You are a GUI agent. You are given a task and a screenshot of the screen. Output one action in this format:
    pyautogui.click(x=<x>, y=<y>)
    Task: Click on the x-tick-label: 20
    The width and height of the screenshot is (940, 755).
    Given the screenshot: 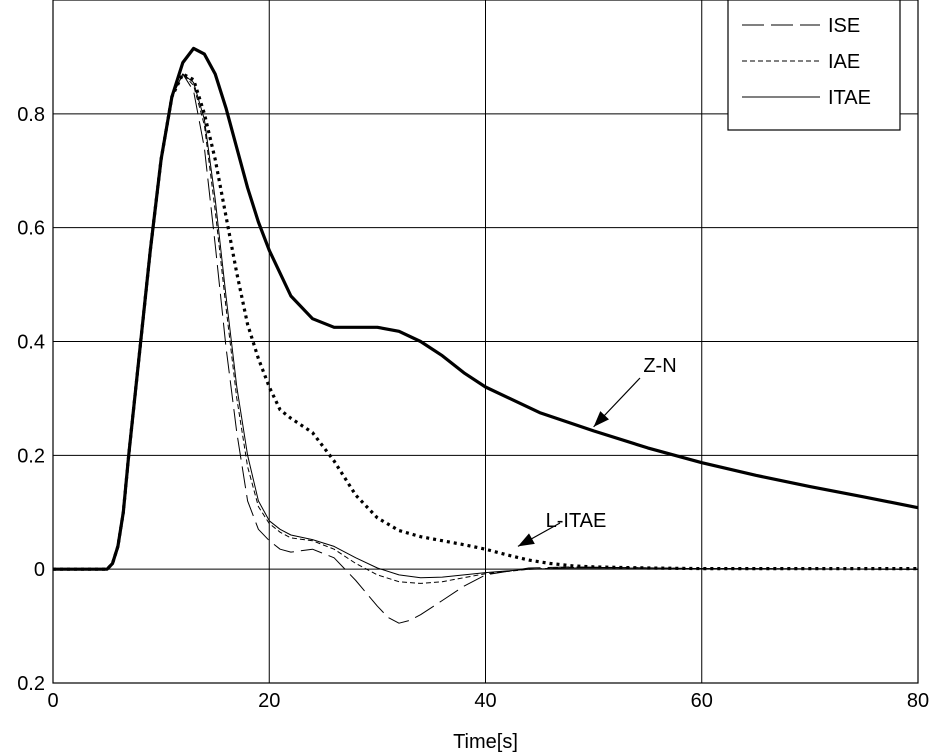 What is the action you would take?
    pyautogui.click(x=269, y=701)
    